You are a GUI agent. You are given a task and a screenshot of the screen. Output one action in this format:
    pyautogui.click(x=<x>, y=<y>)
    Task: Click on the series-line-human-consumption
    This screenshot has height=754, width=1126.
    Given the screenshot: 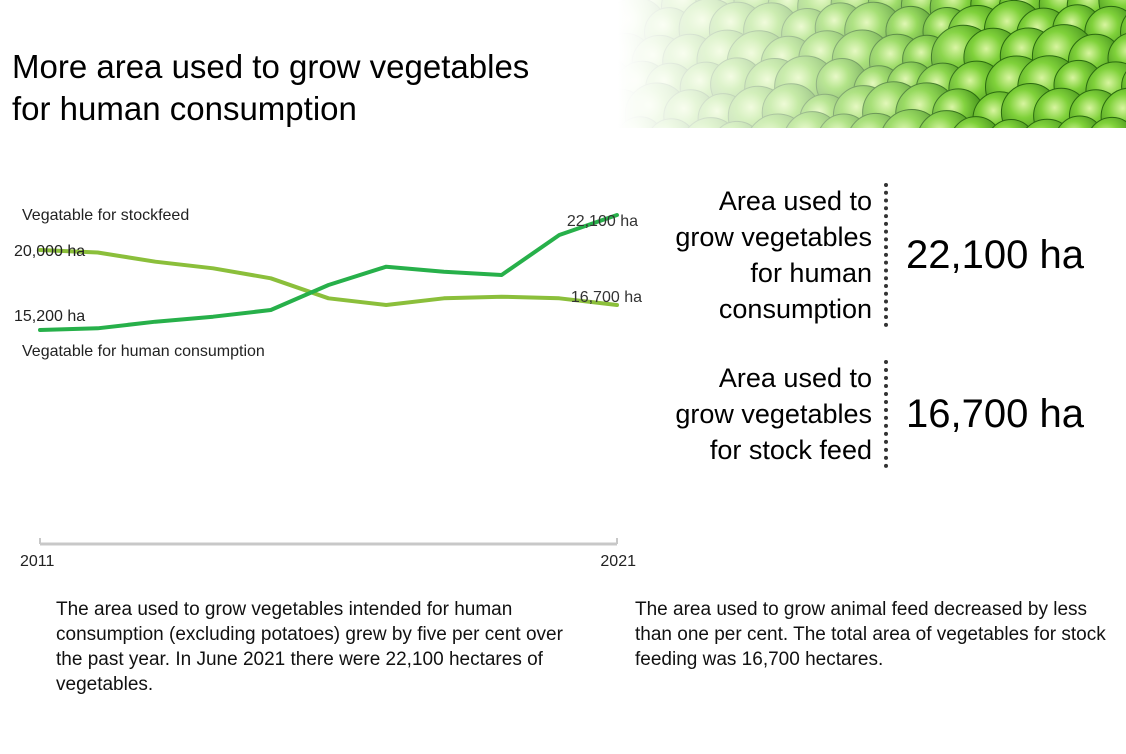 What is the action you would take?
    pyautogui.click(x=328, y=272)
    